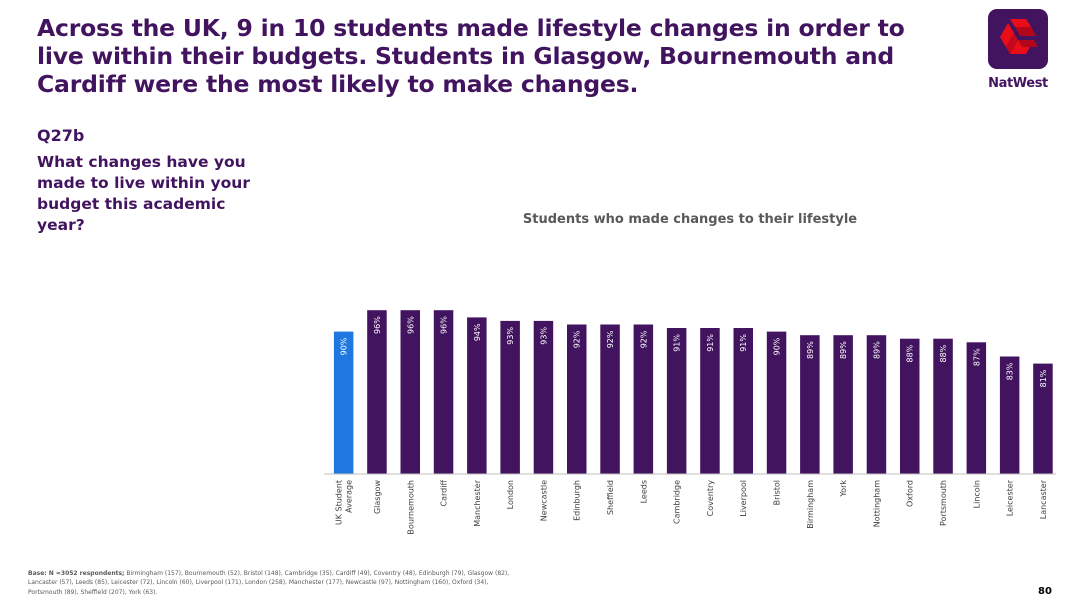 The height and width of the screenshot is (605, 1080). I want to click on category-label: Edinburgh, so click(577, 500).